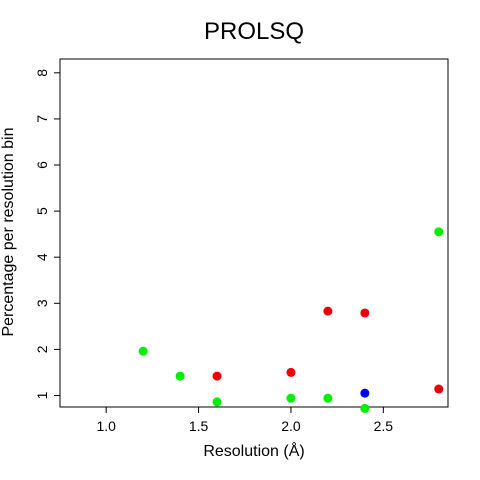  What do you see at coordinates (42, 119) in the screenshot?
I see `y-tick-label: 7` at bounding box center [42, 119].